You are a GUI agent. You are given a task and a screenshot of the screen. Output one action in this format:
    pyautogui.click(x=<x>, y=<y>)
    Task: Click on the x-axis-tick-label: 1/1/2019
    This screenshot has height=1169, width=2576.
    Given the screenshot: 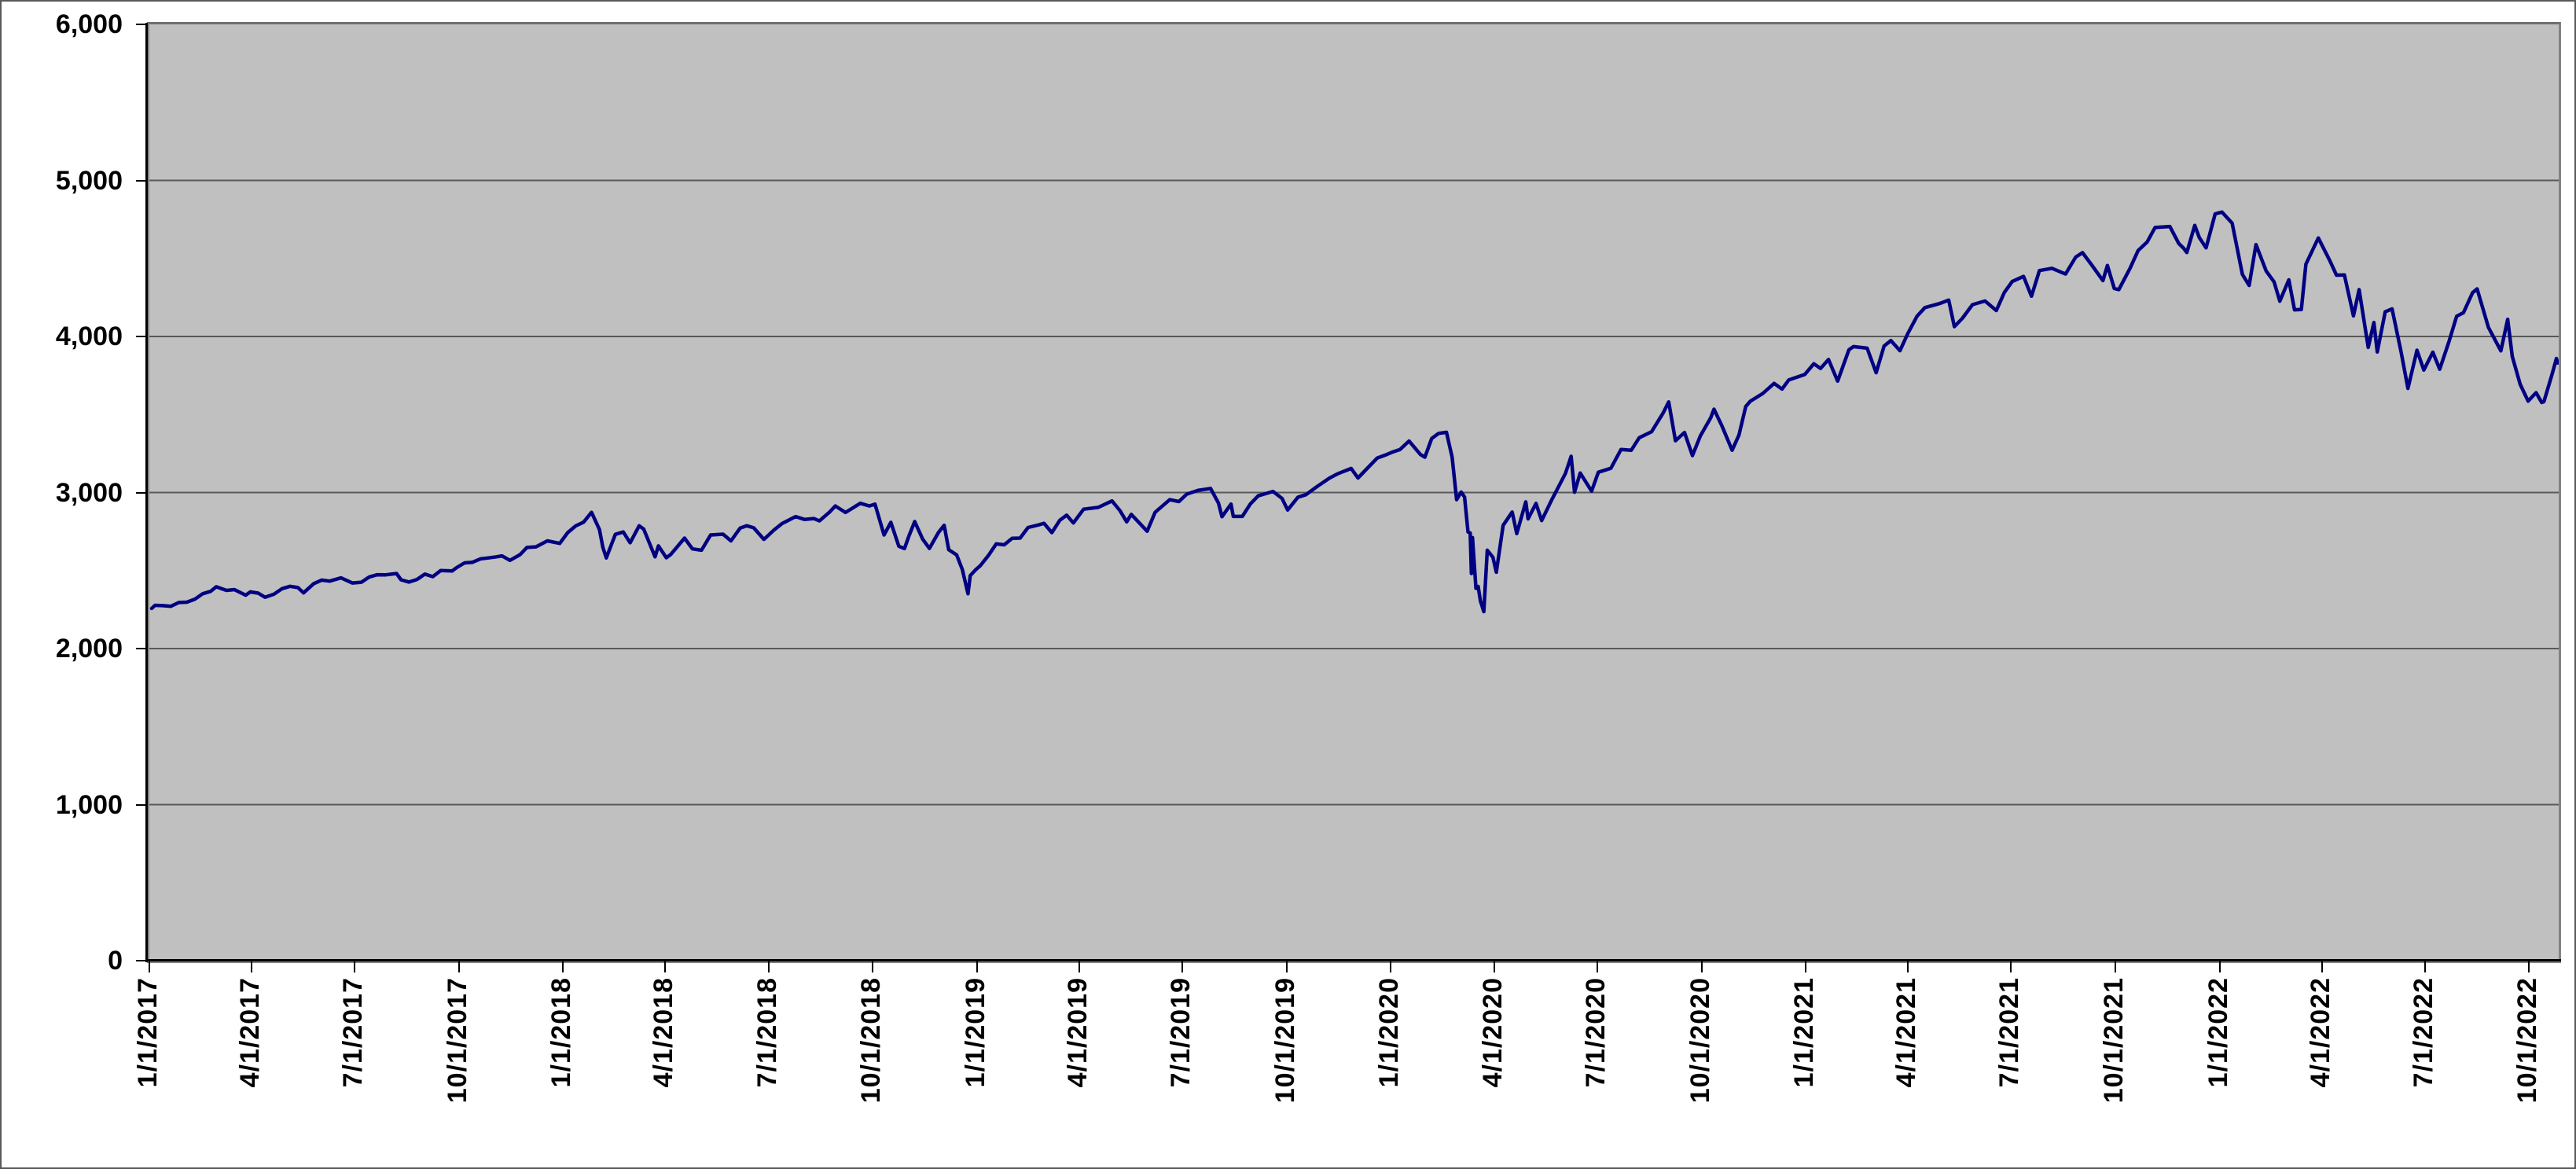 What is the action you would take?
    pyautogui.click(x=975, y=1032)
    